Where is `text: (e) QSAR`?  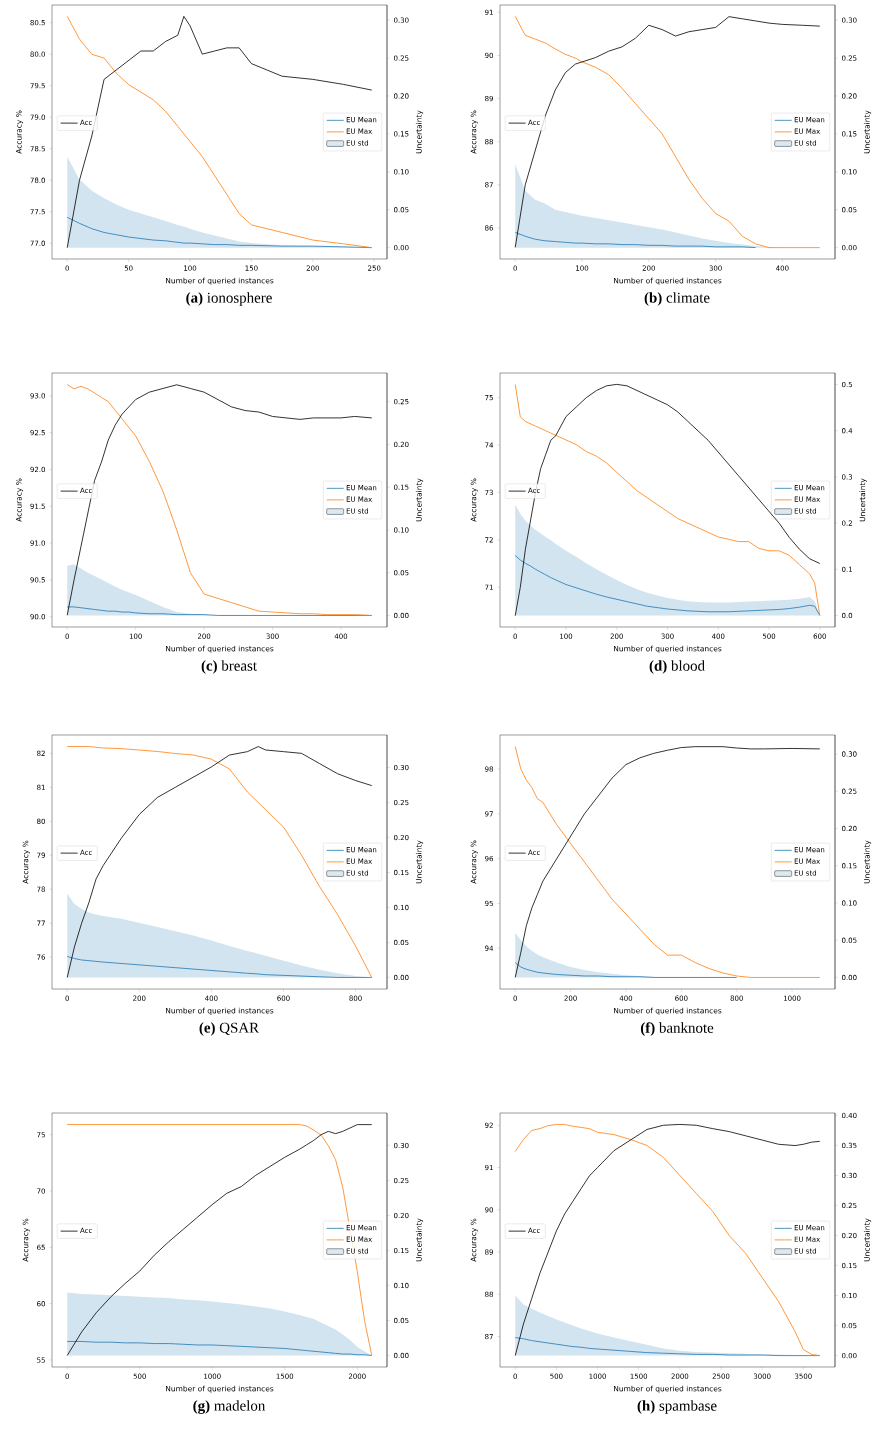
text: (e) QSAR is located at coordinates (229, 1029).